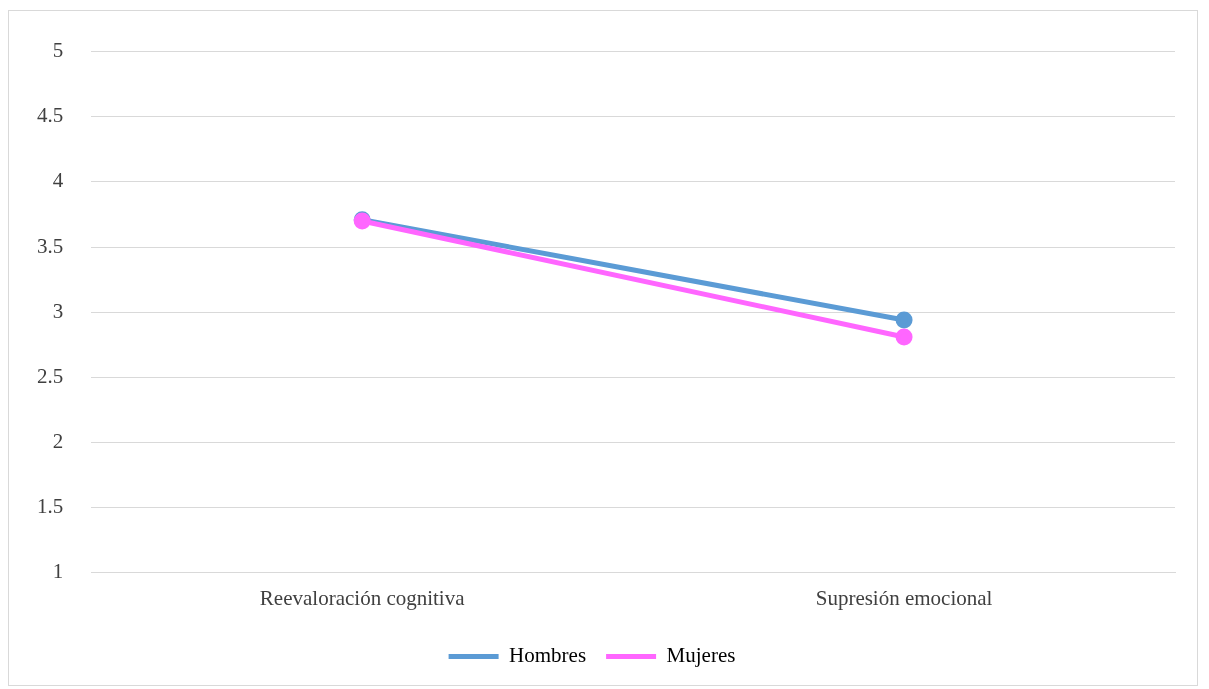  What do you see at coordinates (58, 441) in the screenshot?
I see `y-tick-label: 2` at bounding box center [58, 441].